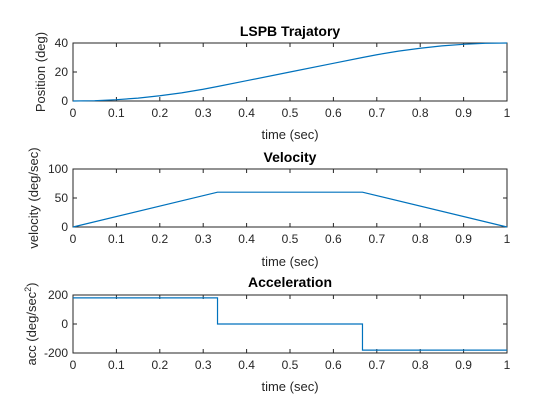  What do you see at coordinates (420, 113) in the screenshot?
I see `position-x-tick-label: 0.8` at bounding box center [420, 113].